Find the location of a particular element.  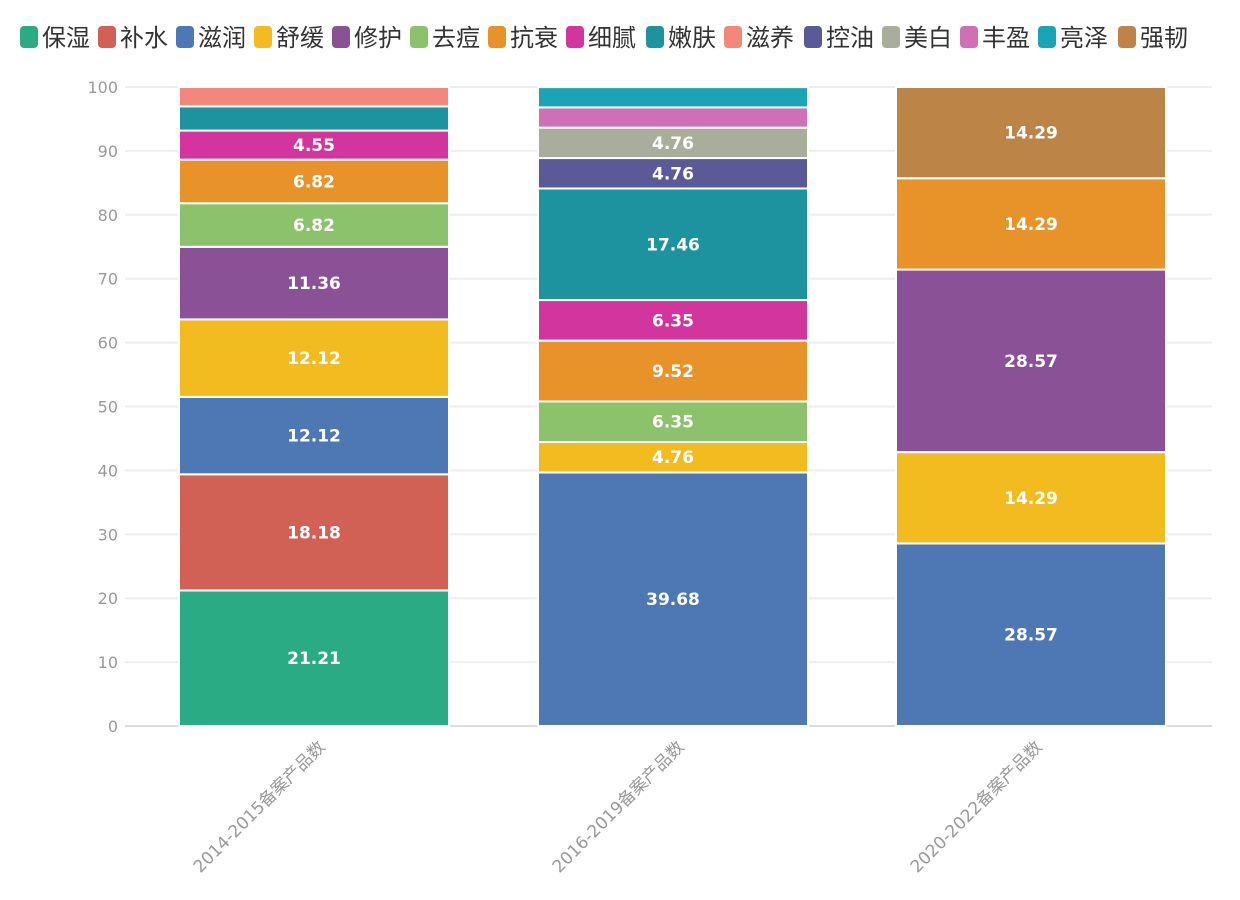

y-axis-ticks: 0 10 20 30 40 50 60 70 80 90 100 is located at coordinates (102, 407).